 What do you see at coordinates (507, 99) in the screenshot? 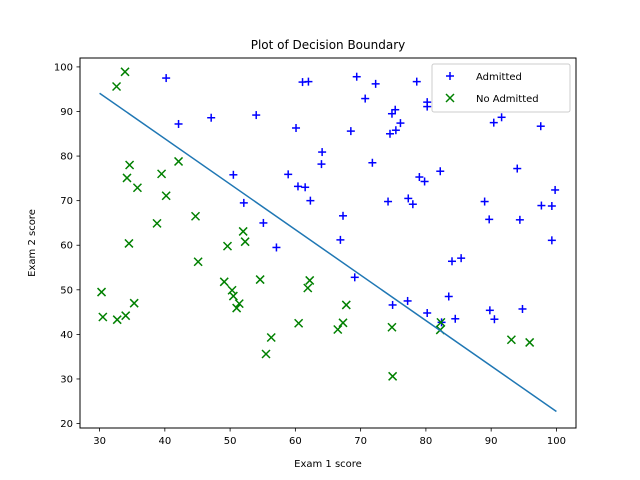
I see `legend-label-no-admitted: No Admitted` at bounding box center [507, 99].